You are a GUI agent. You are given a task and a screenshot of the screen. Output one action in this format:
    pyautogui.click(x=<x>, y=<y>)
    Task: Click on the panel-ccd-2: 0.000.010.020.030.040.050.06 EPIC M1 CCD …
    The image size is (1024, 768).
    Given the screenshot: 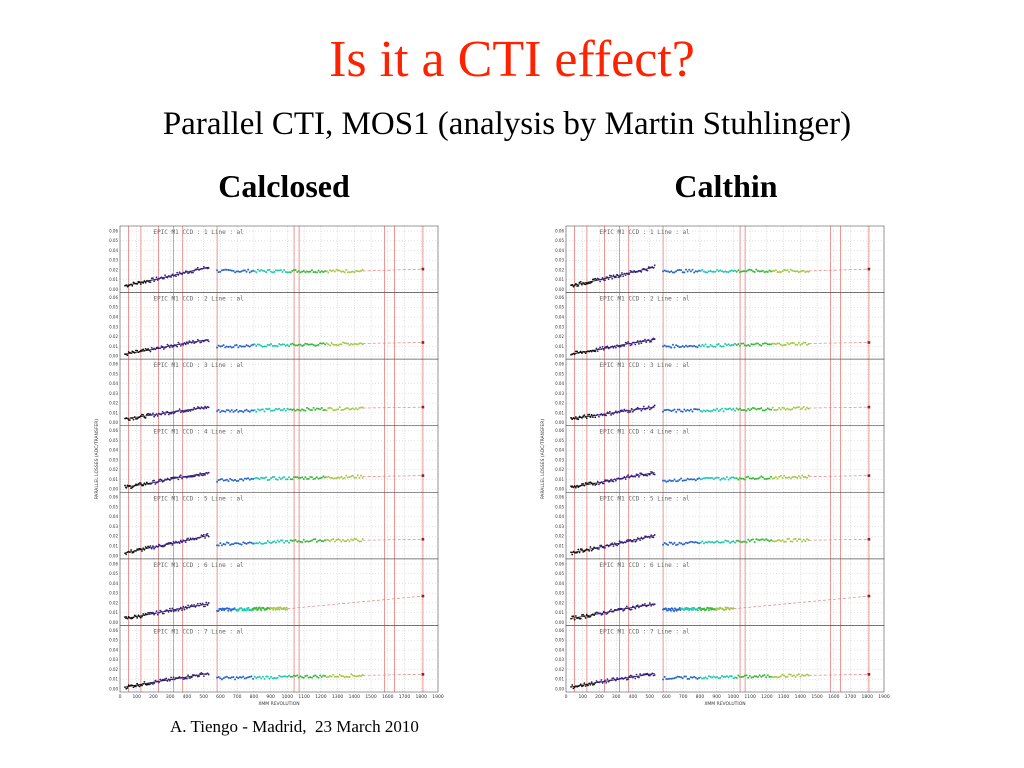 What is the action you would take?
    pyautogui.click(x=720, y=326)
    